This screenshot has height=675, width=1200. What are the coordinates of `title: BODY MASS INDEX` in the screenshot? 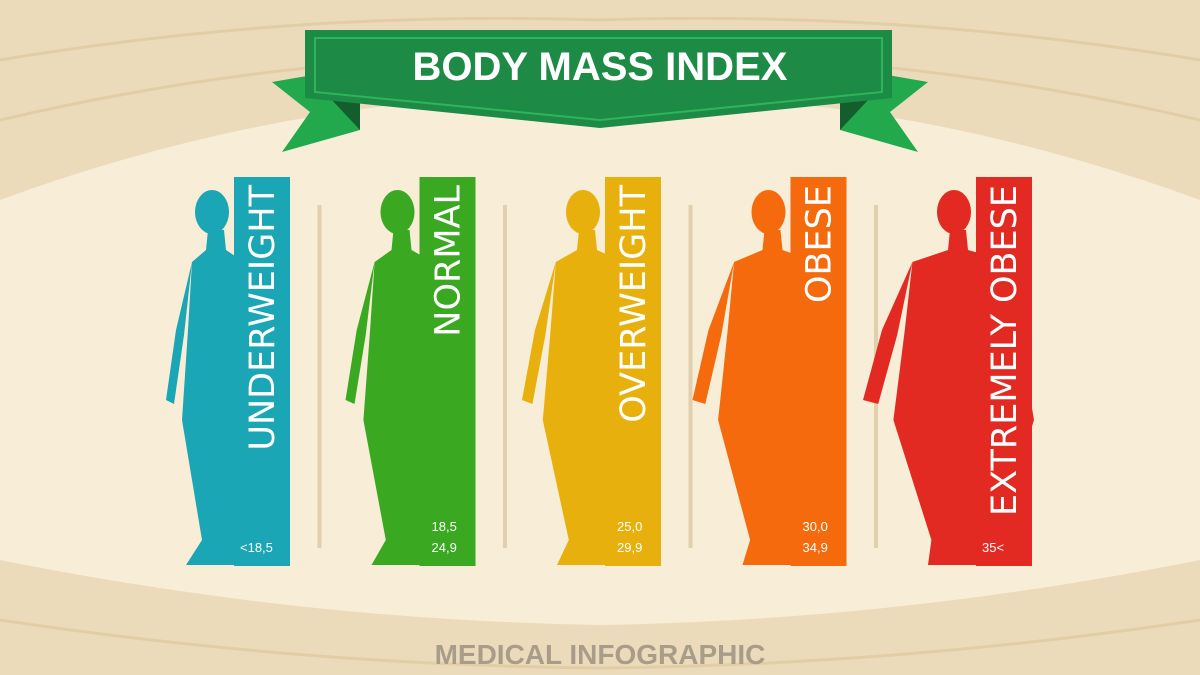 It's located at (600, 67).